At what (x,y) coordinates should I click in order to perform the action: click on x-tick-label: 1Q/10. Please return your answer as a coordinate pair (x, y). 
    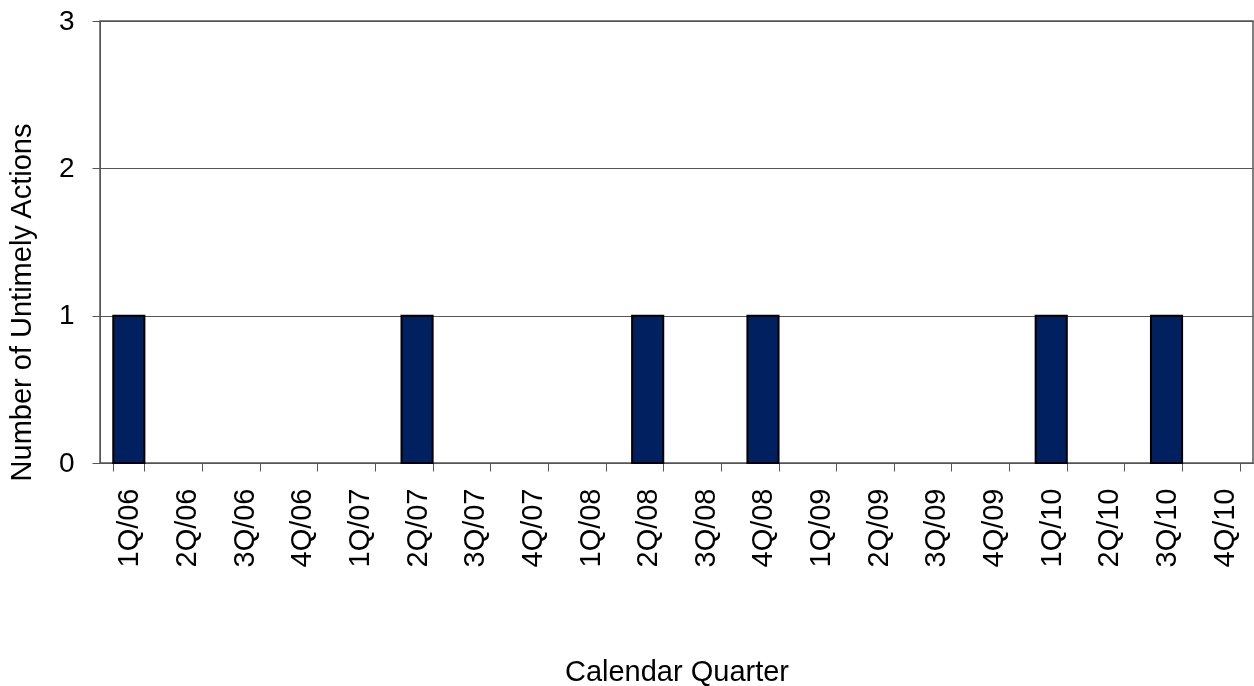
    Looking at the image, I should click on (1050, 528).